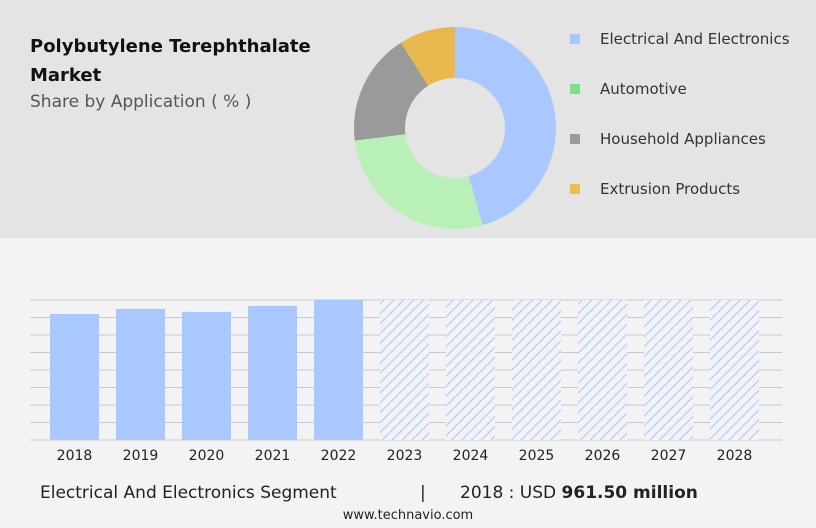  Describe the element at coordinates (668, 370) in the screenshot. I see `forecast-bar-2027` at that location.